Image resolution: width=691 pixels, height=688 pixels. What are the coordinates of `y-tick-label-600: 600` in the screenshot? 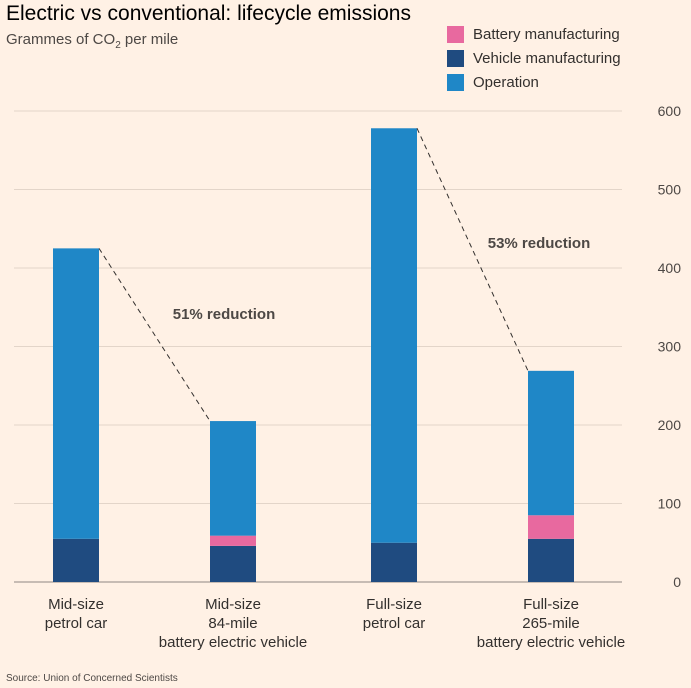 It's located at (670, 111).